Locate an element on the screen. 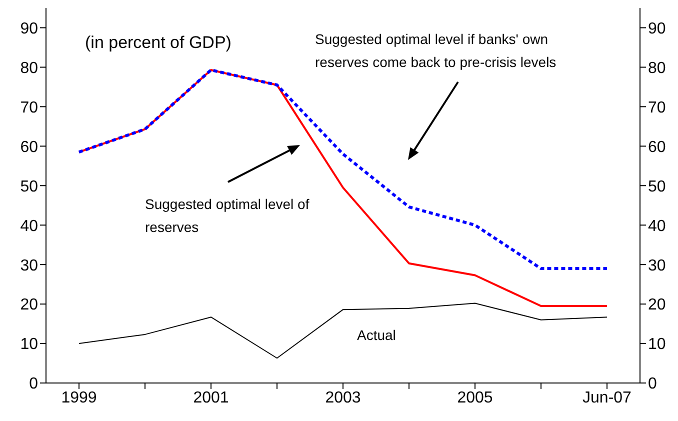 The image size is (678, 421). y2-tick-label: 10 is located at coordinates (657, 345).